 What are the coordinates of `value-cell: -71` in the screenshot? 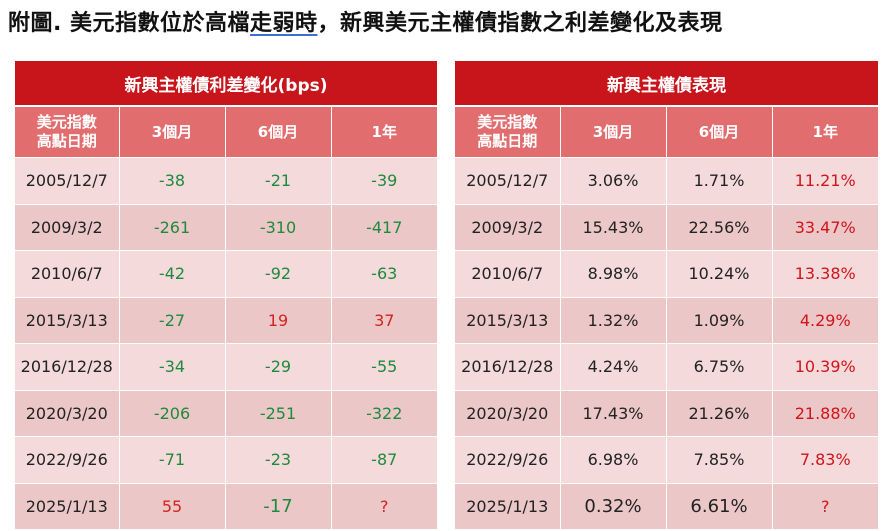 It's located at (172, 459).